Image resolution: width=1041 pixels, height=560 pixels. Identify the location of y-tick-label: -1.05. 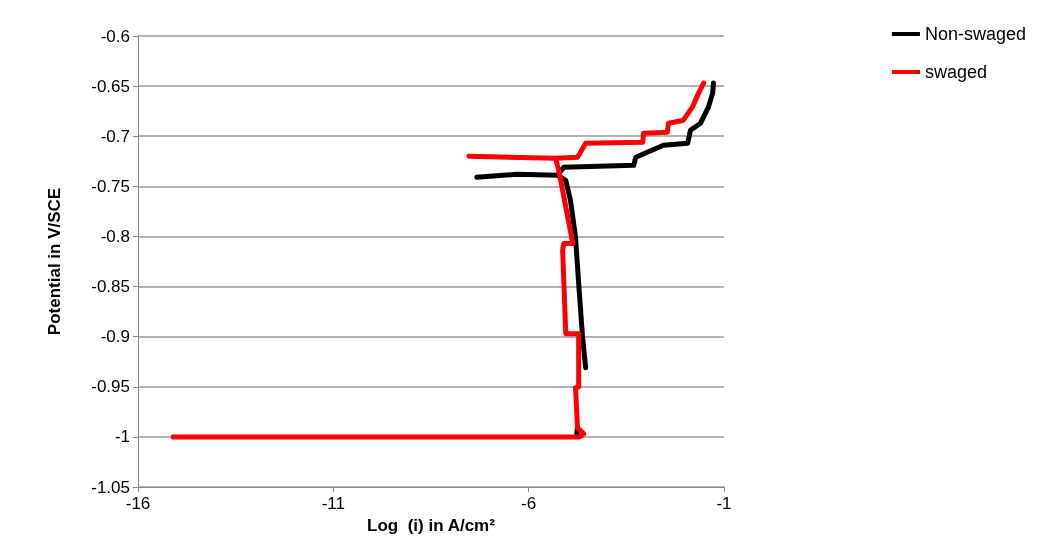
(110, 487).